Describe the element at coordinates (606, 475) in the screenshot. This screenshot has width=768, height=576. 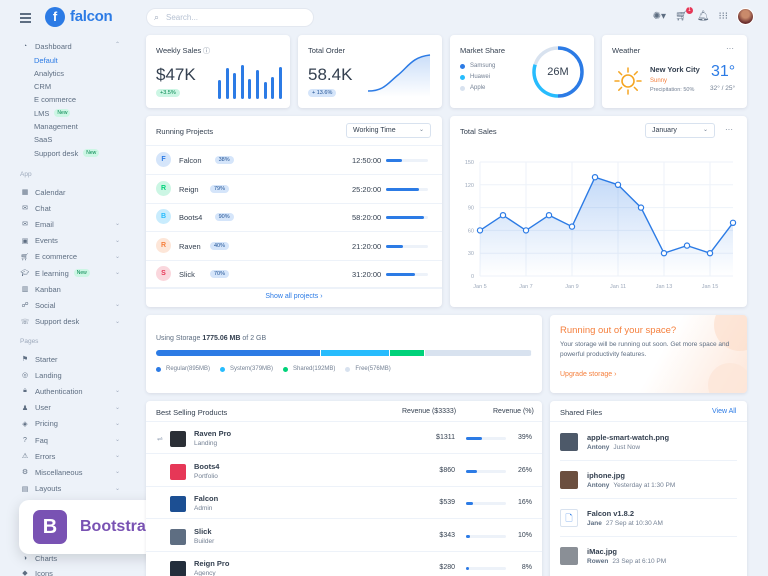
I see `file-name: iphone.jpg` at that location.